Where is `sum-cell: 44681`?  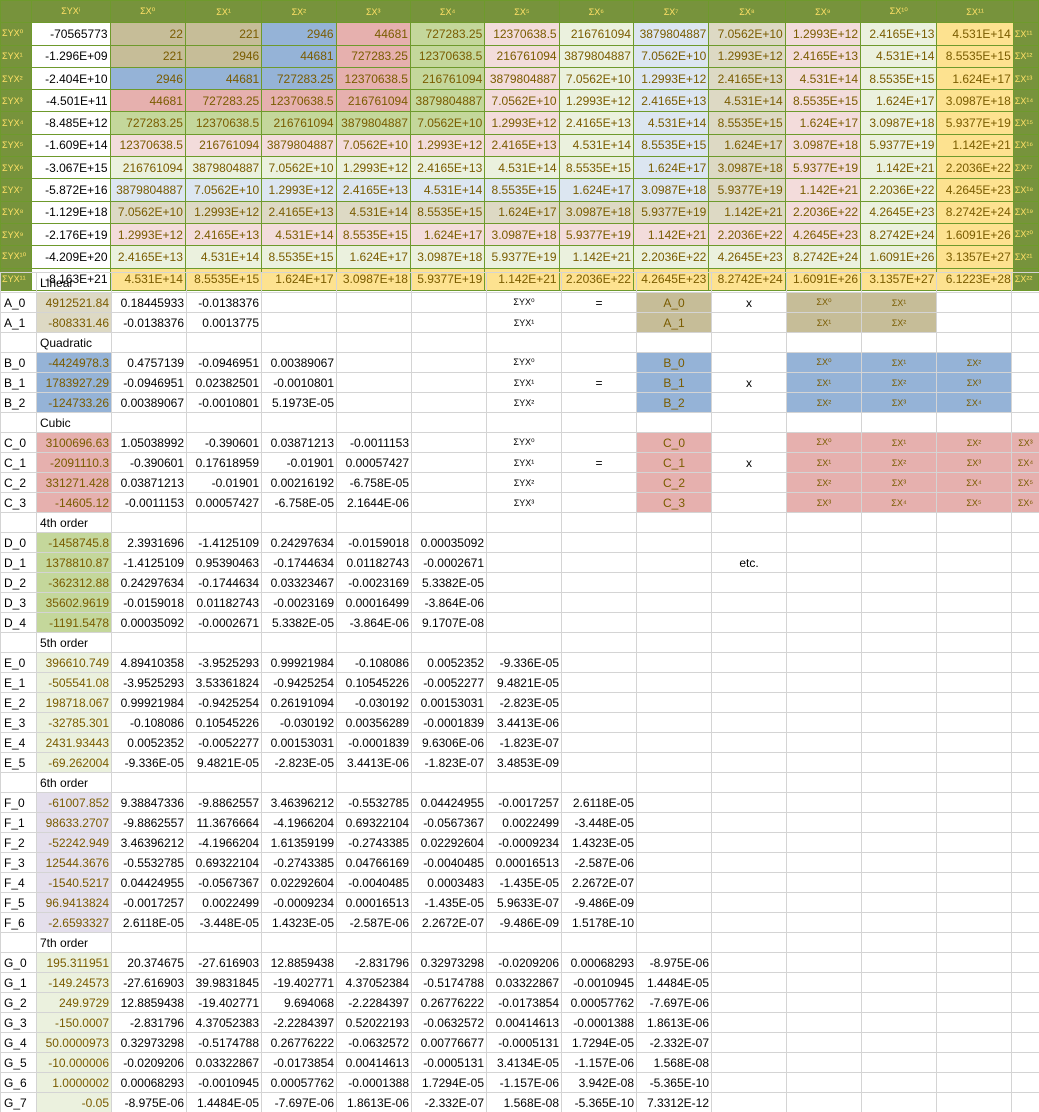
sum-cell: 44681 is located at coordinates (373, 34).